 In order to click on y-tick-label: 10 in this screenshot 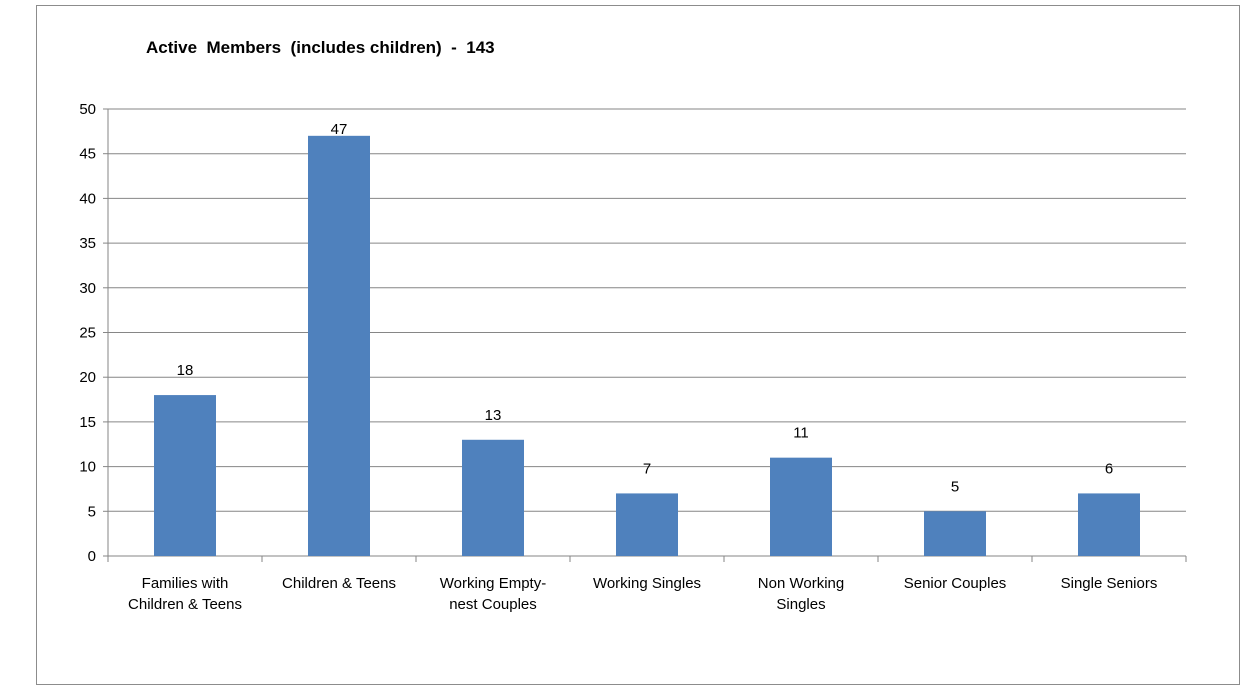, I will do `click(87, 467)`.